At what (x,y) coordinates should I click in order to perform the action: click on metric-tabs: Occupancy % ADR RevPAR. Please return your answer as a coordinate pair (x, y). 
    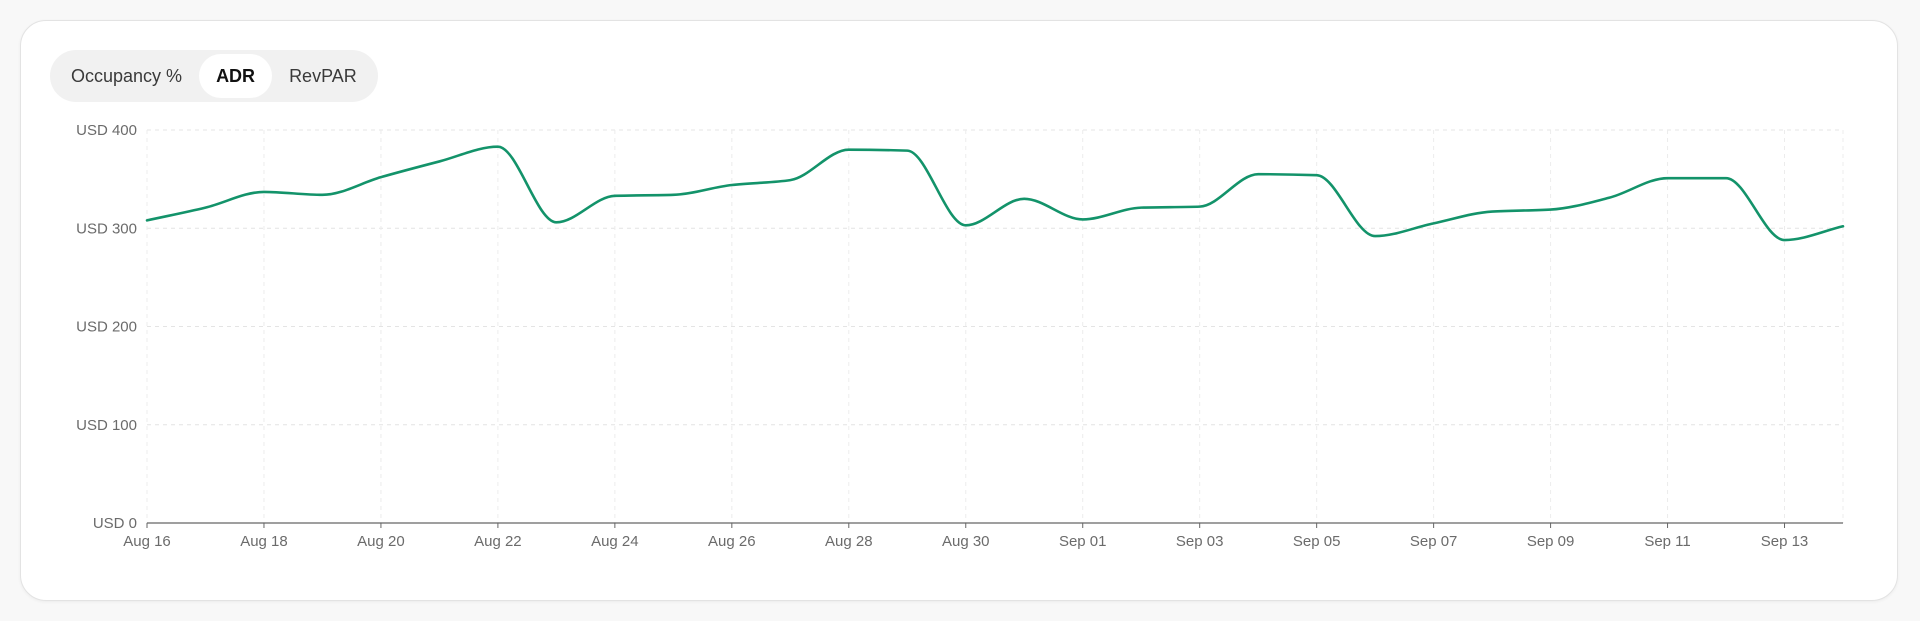
    Looking at the image, I should click on (214, 76).